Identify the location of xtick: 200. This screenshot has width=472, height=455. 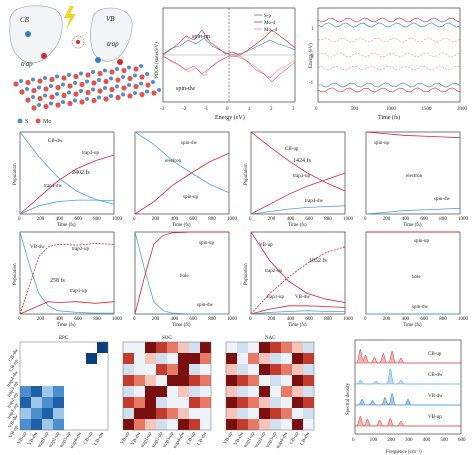
(156, 219).